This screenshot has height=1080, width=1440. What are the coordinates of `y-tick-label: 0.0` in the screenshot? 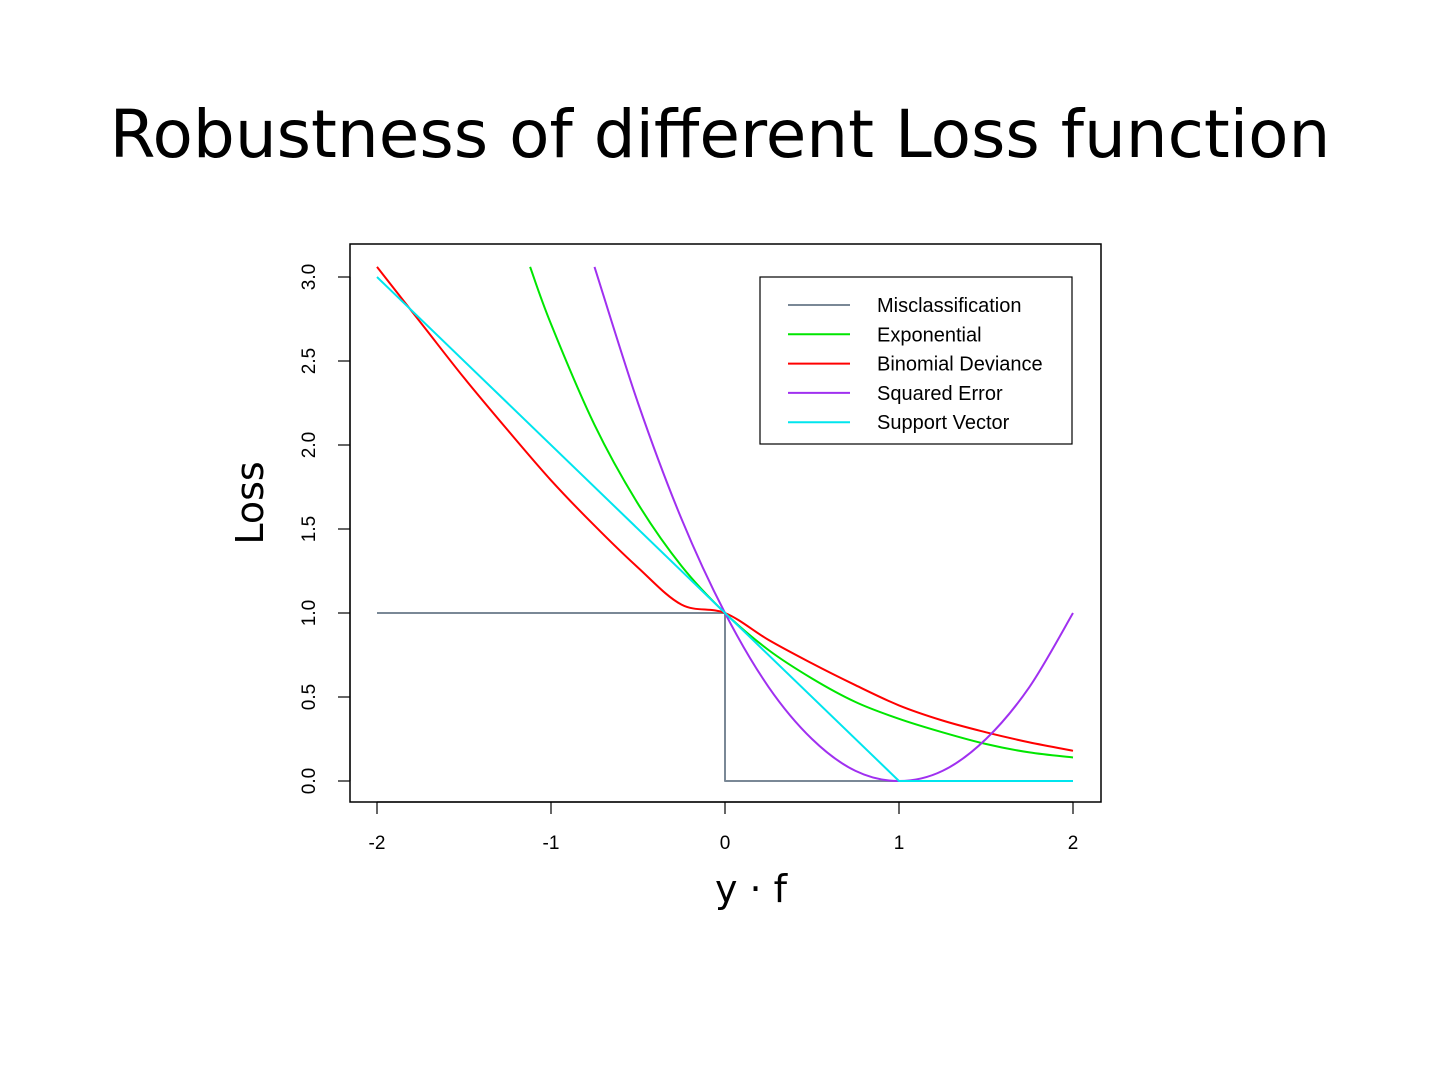 It's located at (309, 781).